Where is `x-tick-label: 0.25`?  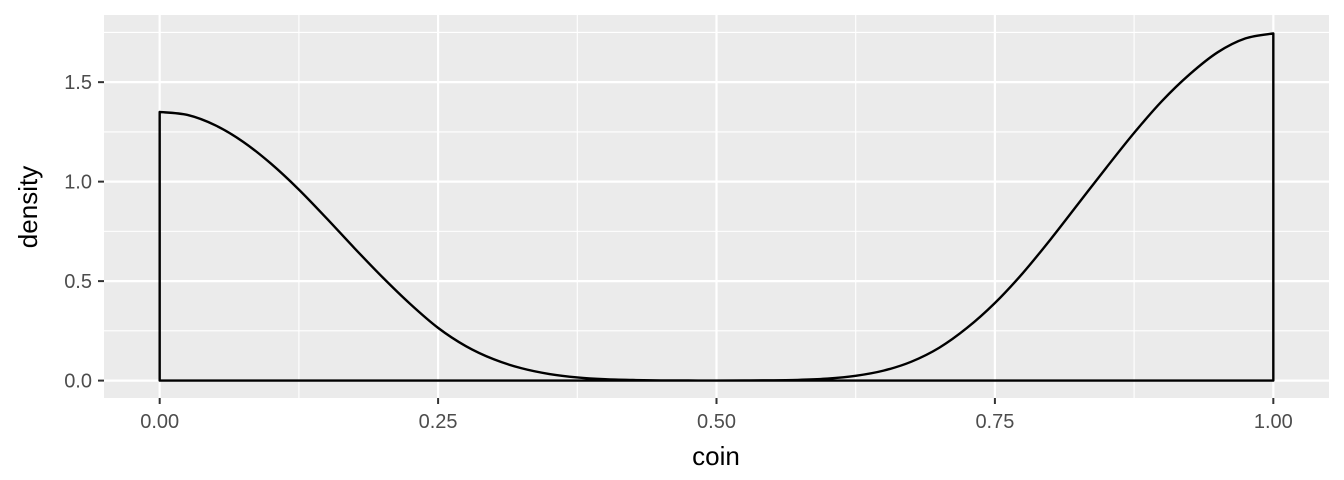
x-tick-label: 0.25 is located at coordinates (438, 422).